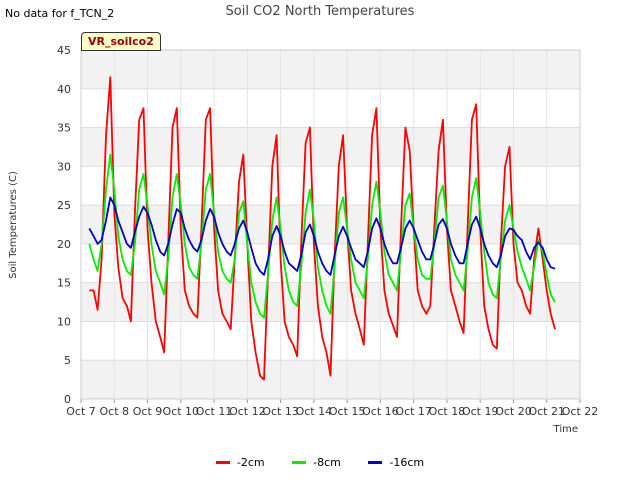 The width and height of the screenshot is (640, 480). I want to click on x-tick-label: Oct 18, so click(447, 411).